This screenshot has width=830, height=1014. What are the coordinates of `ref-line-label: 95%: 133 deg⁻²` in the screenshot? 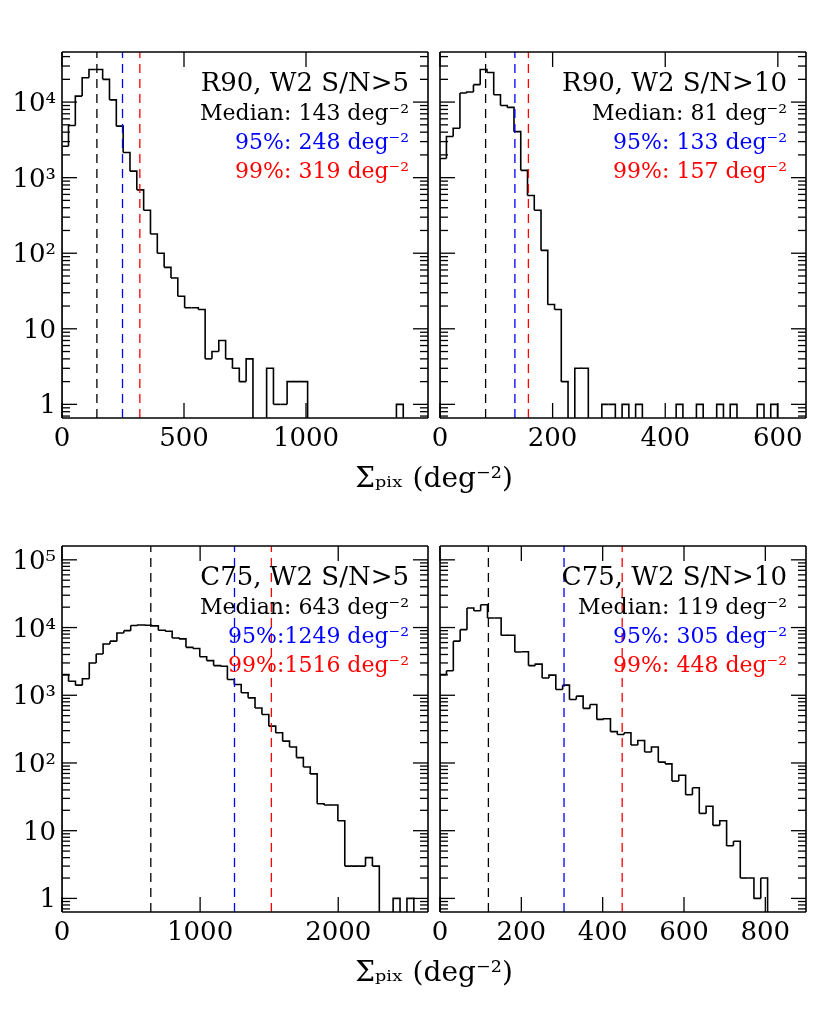 It's located at (699, 142).